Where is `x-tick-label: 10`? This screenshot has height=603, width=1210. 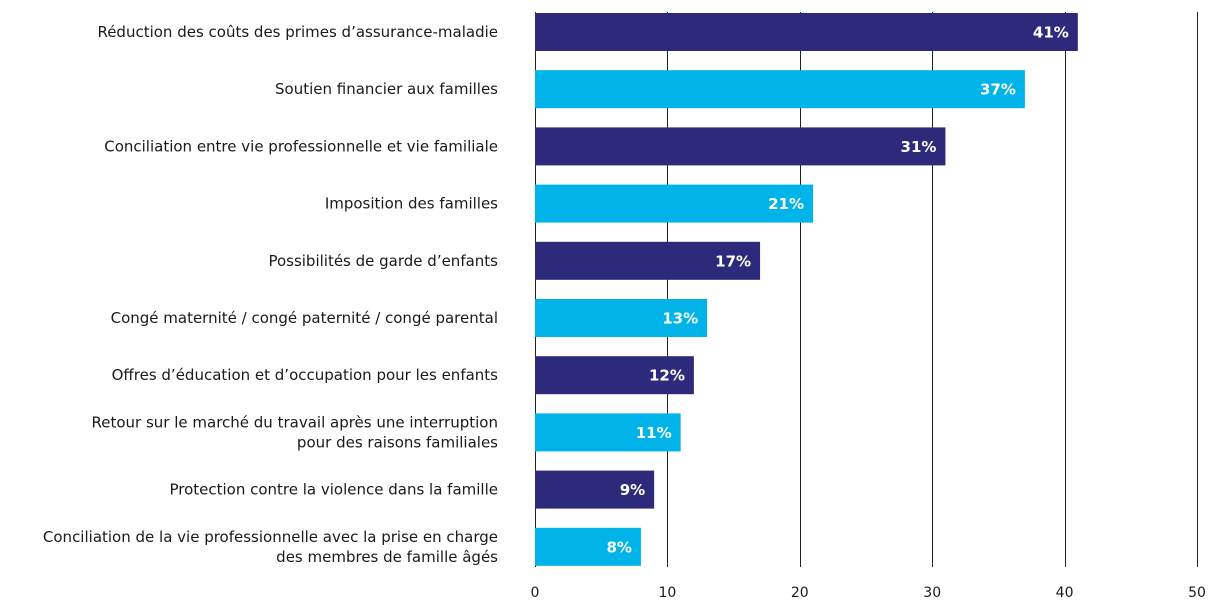
x-tick-label: 10 is located at coordinates (667, 593).